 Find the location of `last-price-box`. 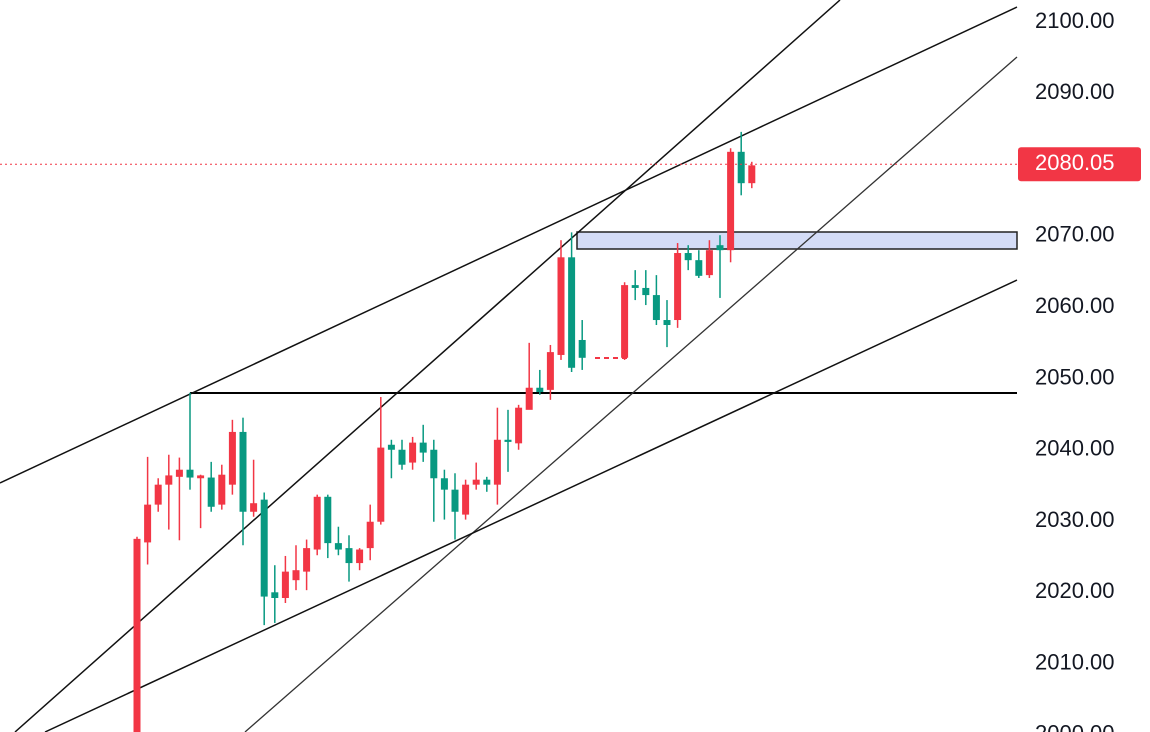

last-price-box is located at coordinates (1079, 164).